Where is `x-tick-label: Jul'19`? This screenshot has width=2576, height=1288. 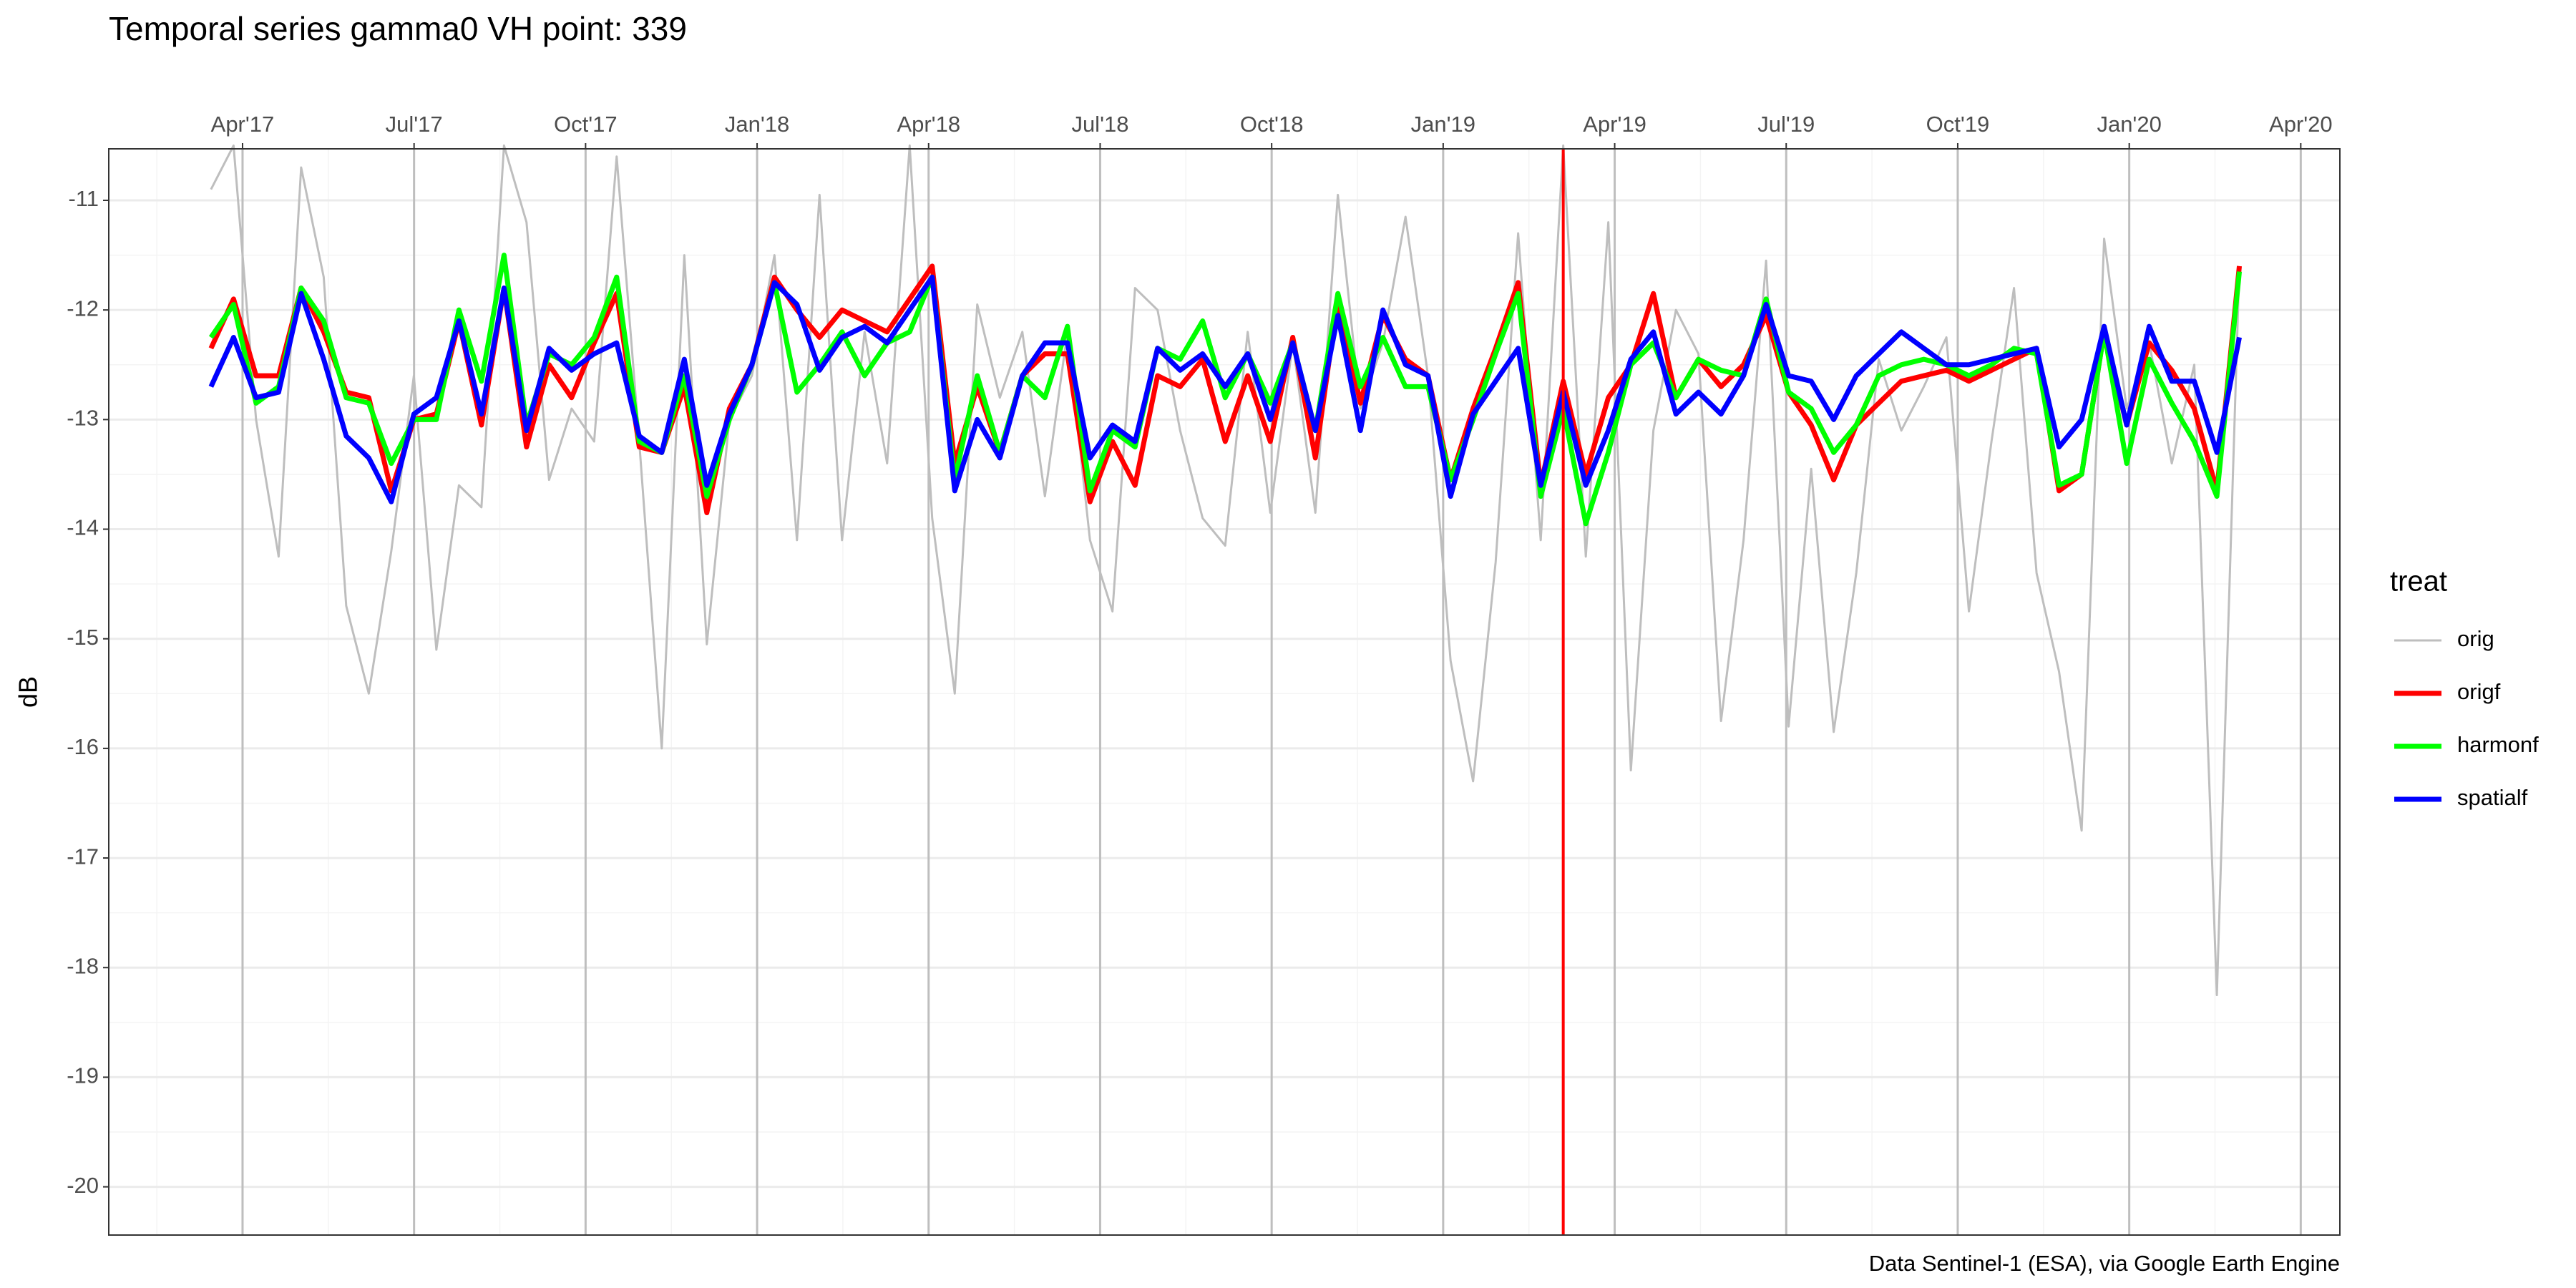
x-tick-label: Jul'19 is located at coordinates (1786, 124).